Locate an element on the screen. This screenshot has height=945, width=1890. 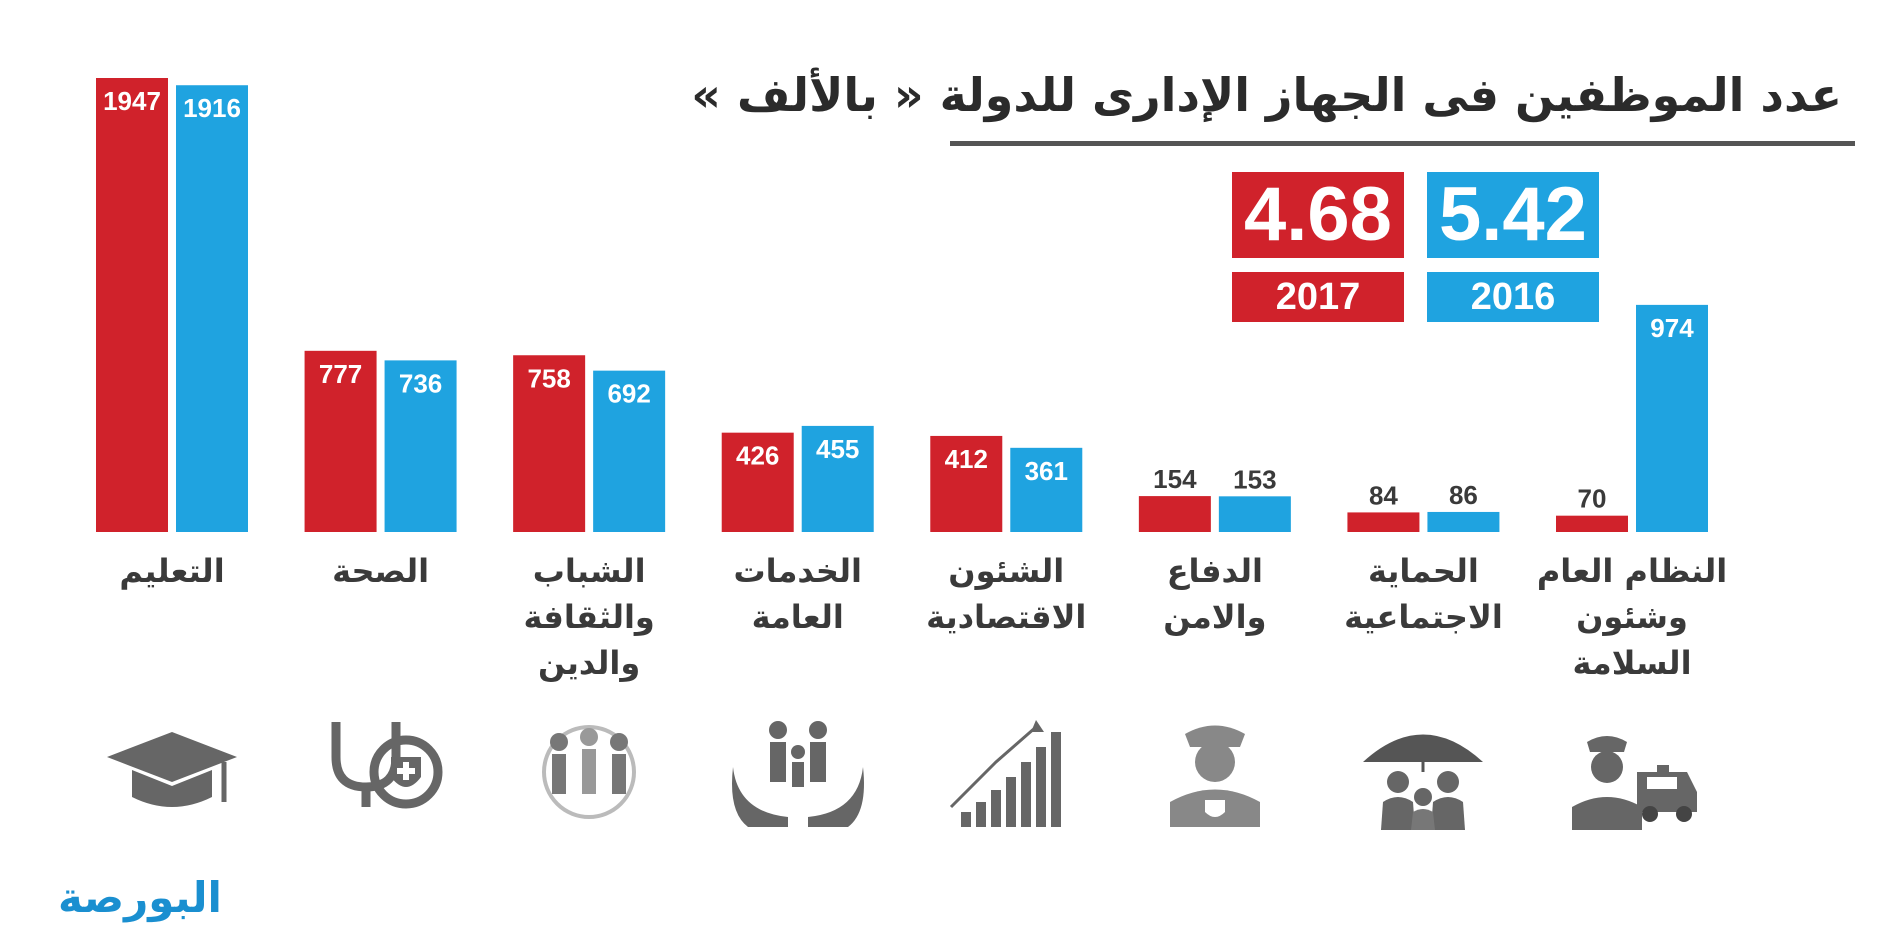
data-label-2016-1: 736 is located at coordinates (420, 383).